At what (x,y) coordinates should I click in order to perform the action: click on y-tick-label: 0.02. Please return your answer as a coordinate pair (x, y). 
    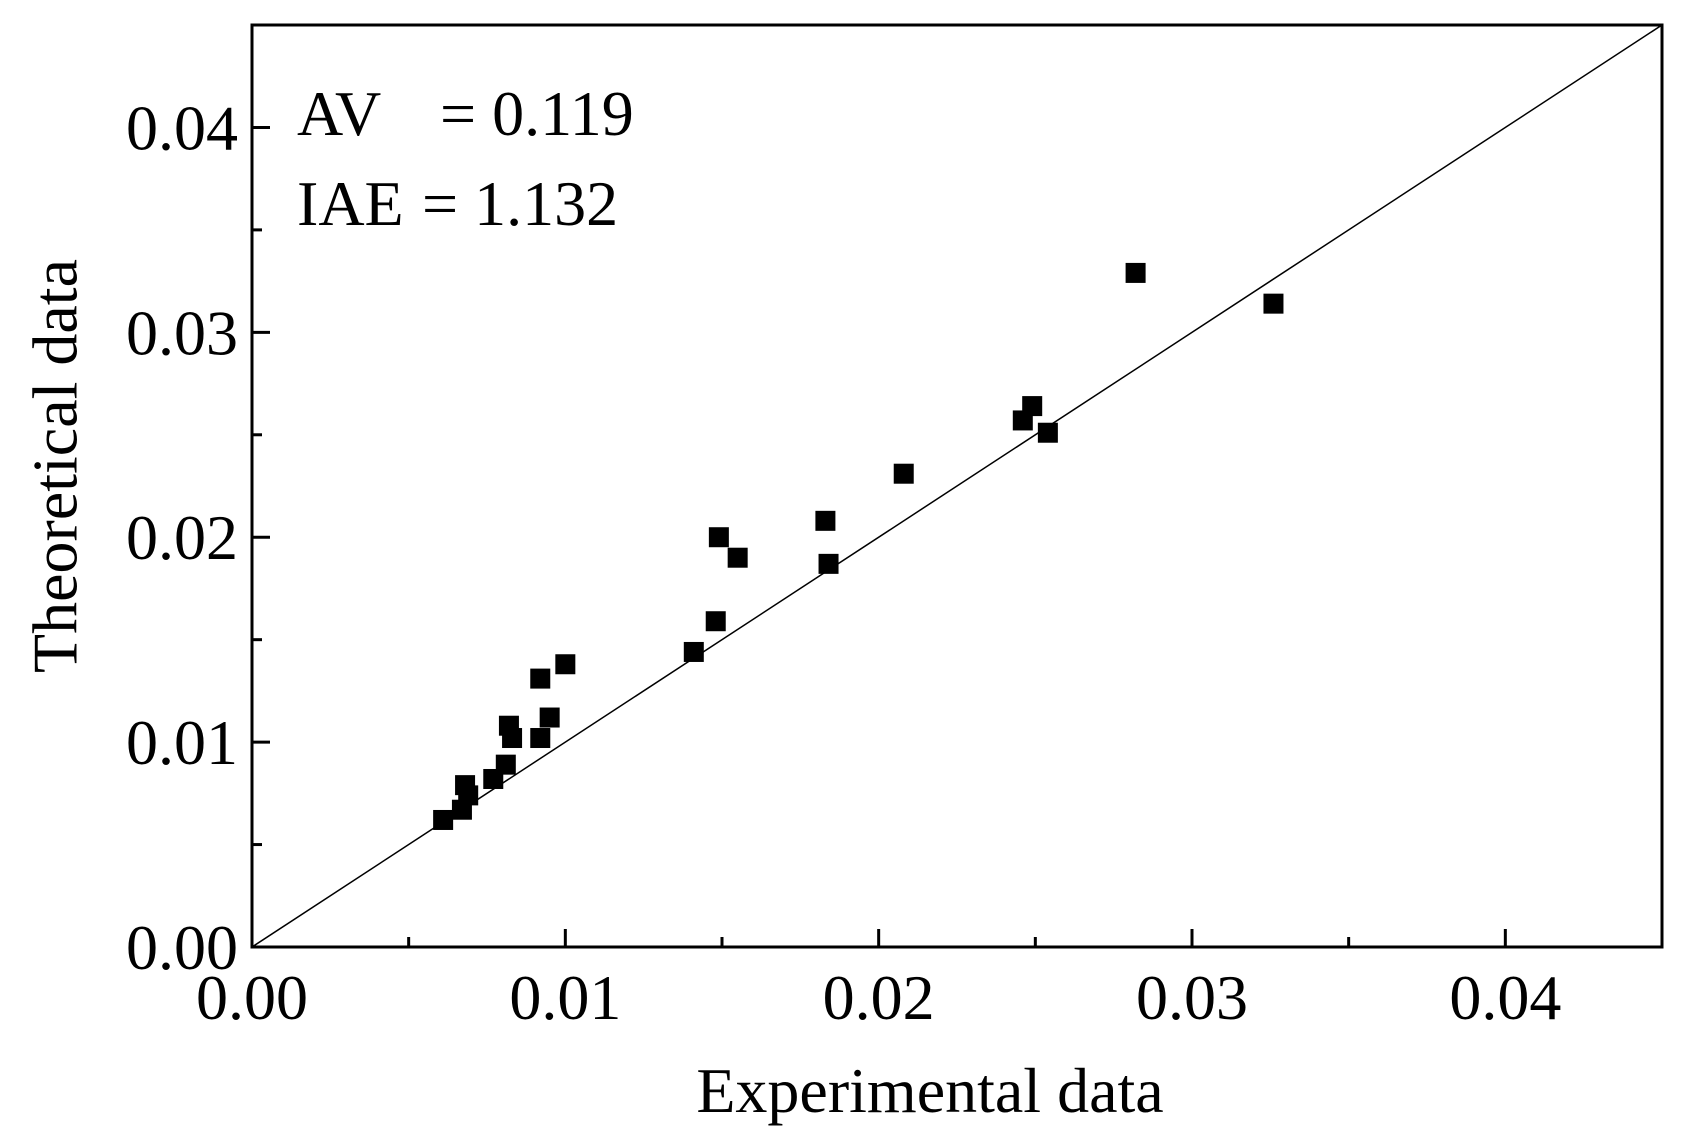
    Looking at the image, I should click on (182, 537).